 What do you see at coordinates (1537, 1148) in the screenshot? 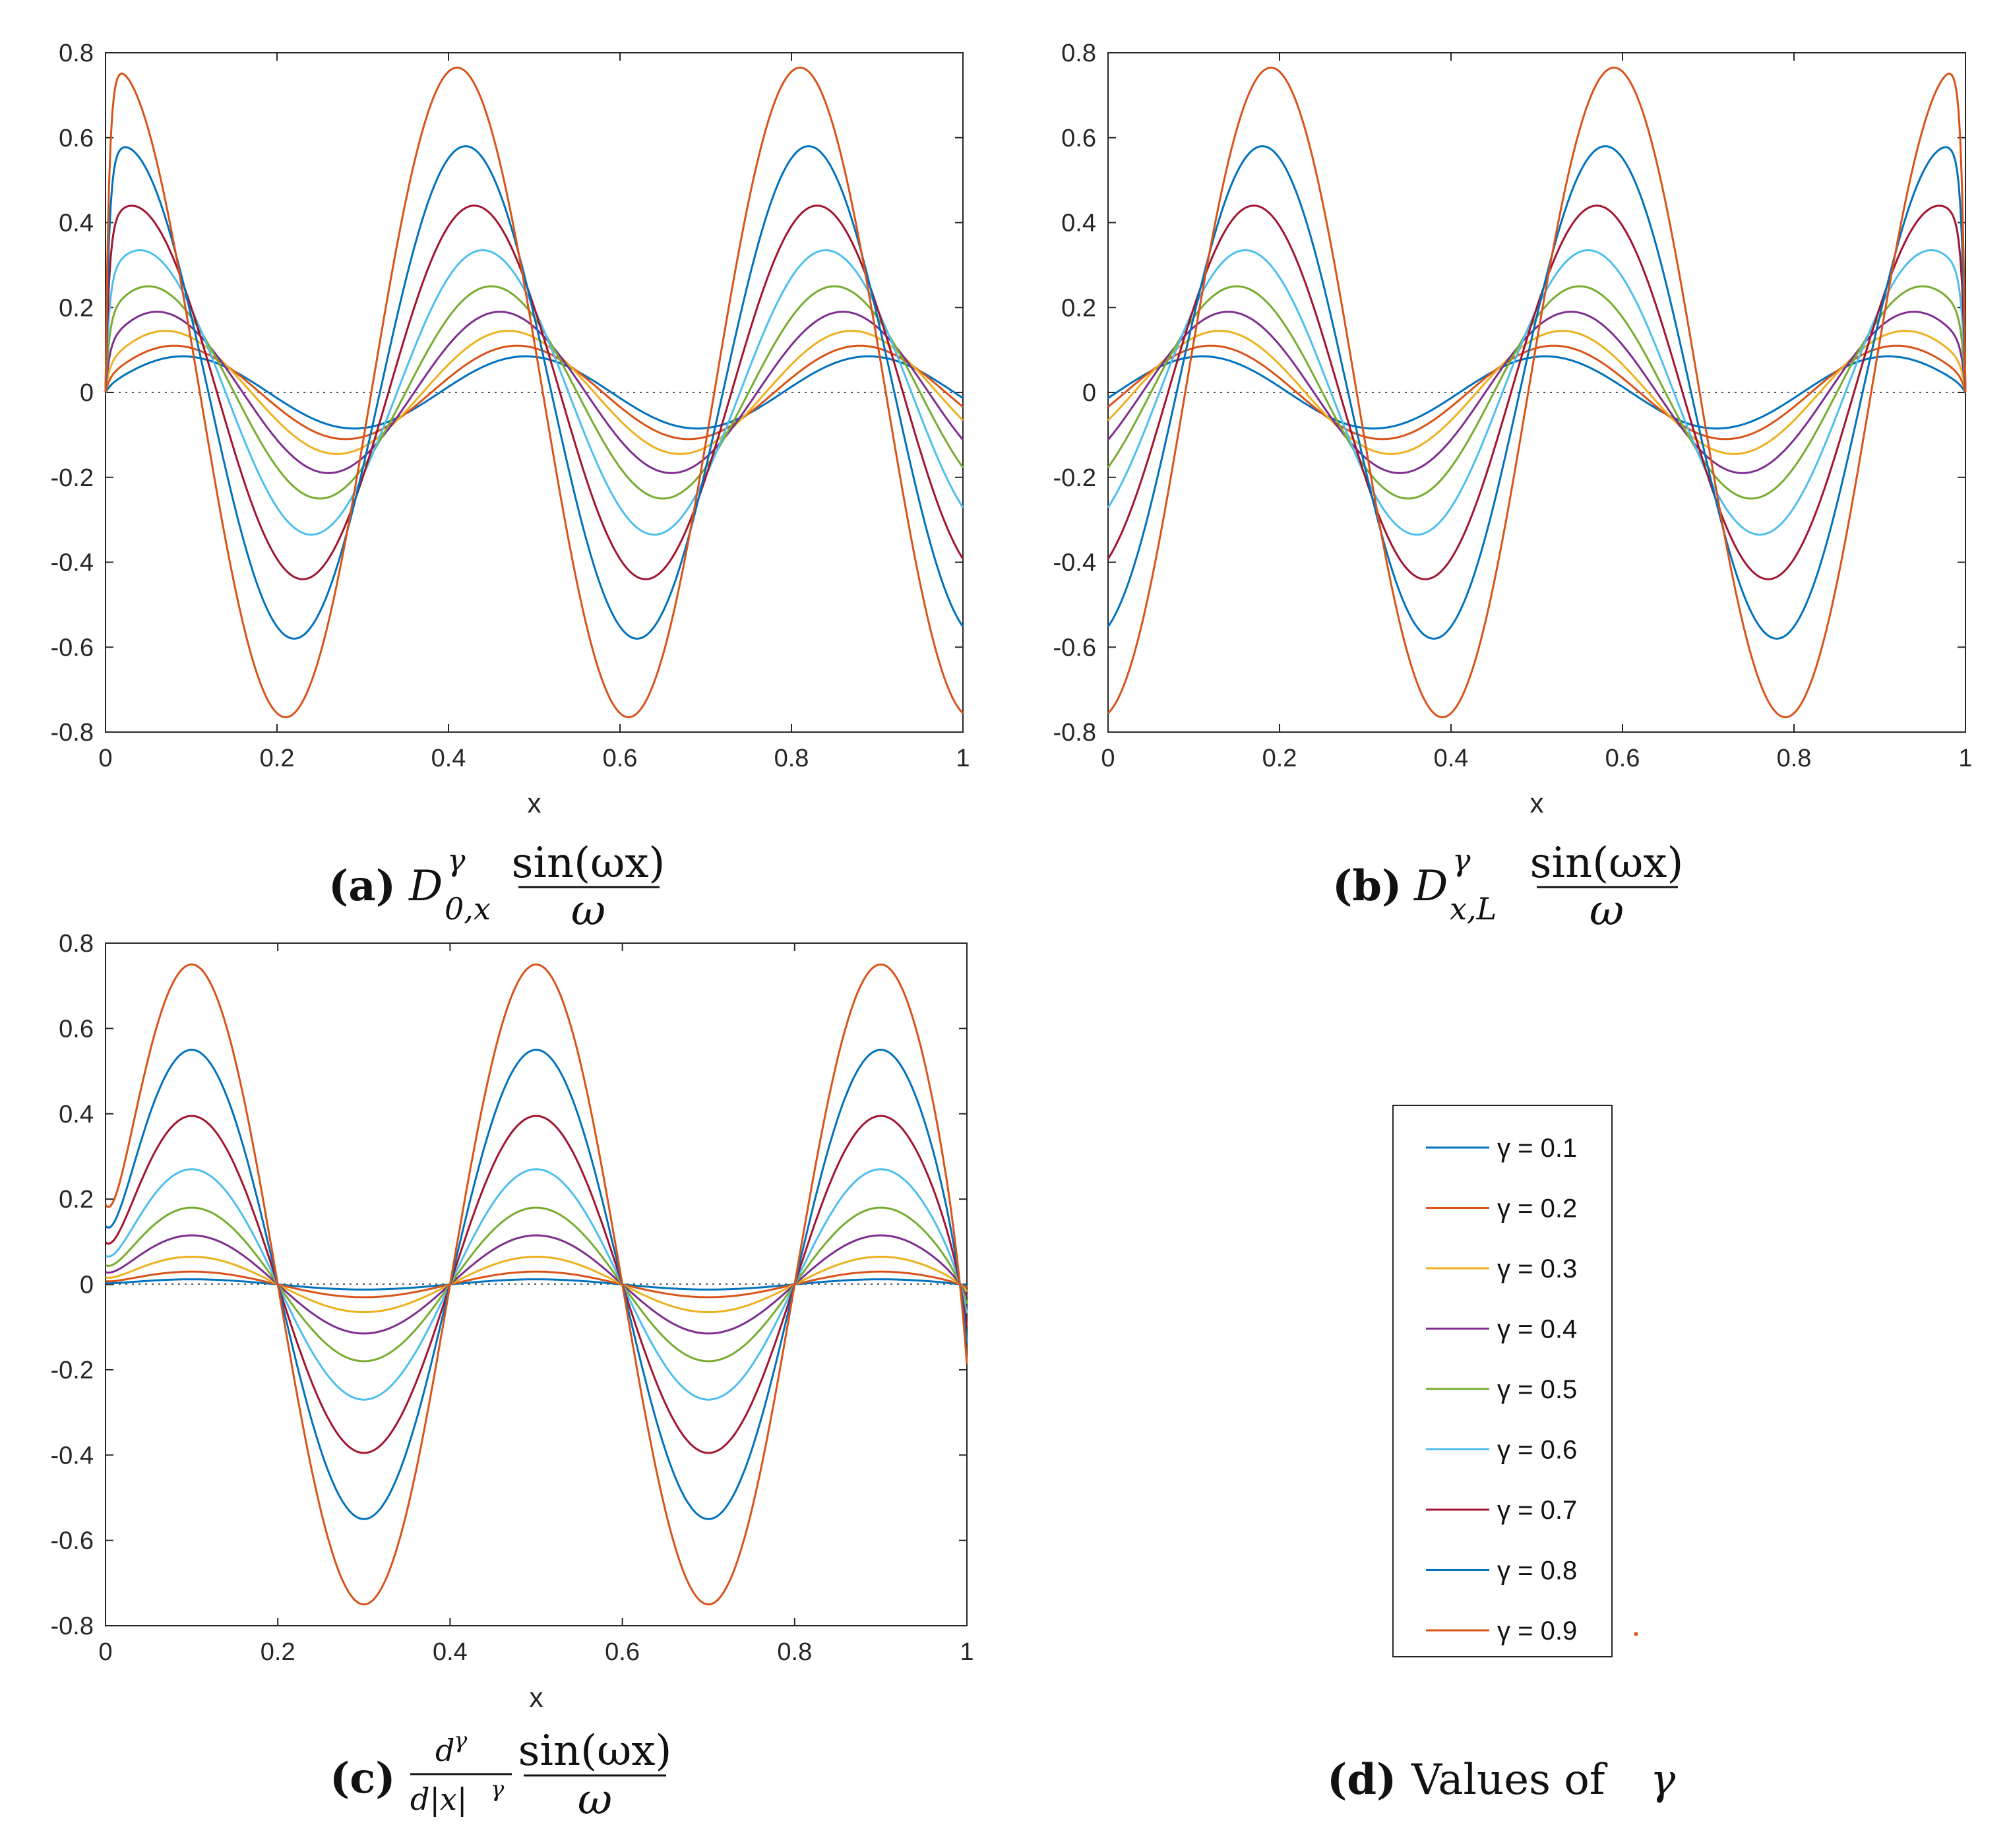
I see `legend-label: γ = 0.1` at bounding box center [1537, 1148].